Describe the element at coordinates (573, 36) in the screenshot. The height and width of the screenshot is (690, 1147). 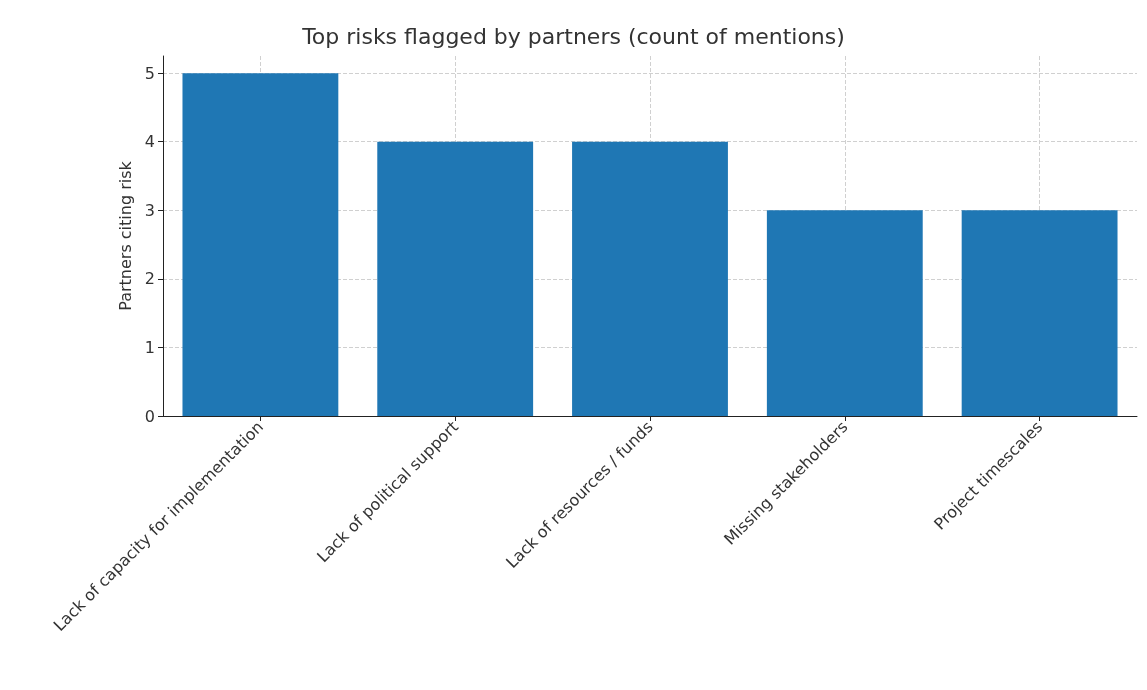
I see `chart-title: Top risks flagged by partners (count of mentions)` at that location.